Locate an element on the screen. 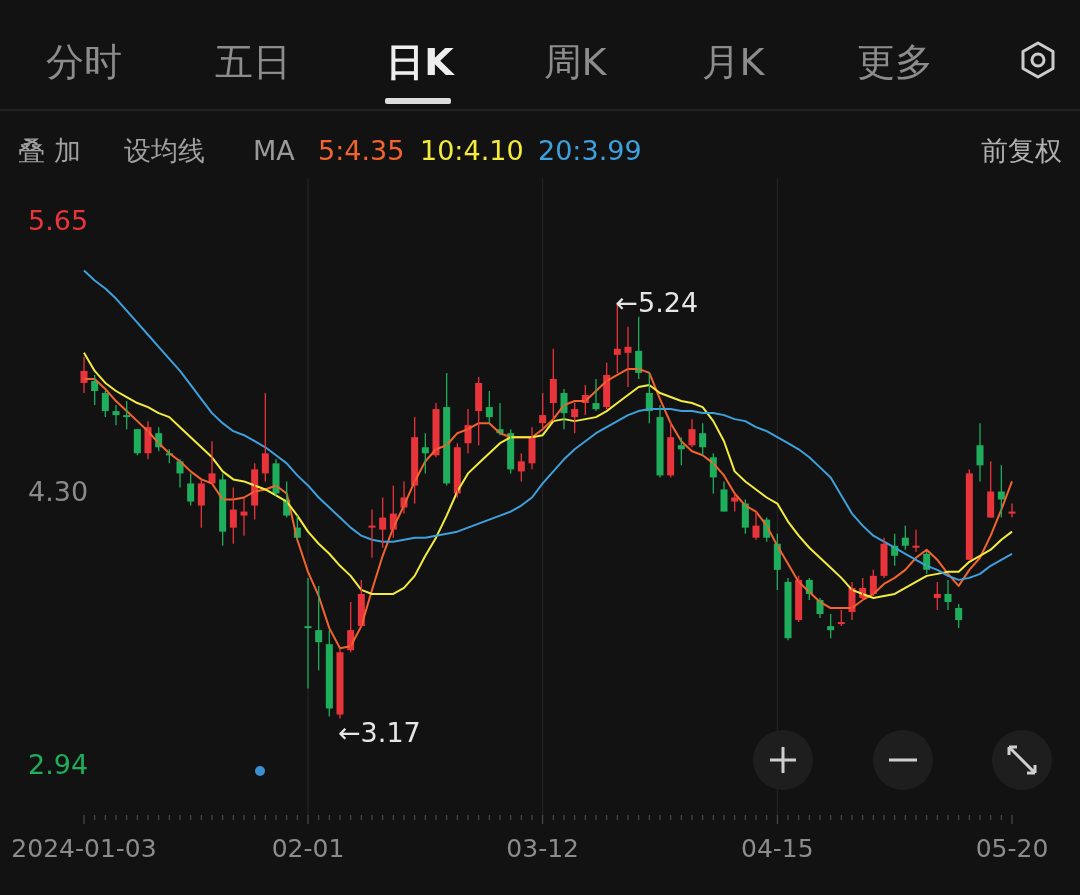 Image resolution: width=1080 pixels, height=895 pixels. text: 叠 加 is located at coordinates (49, 150).